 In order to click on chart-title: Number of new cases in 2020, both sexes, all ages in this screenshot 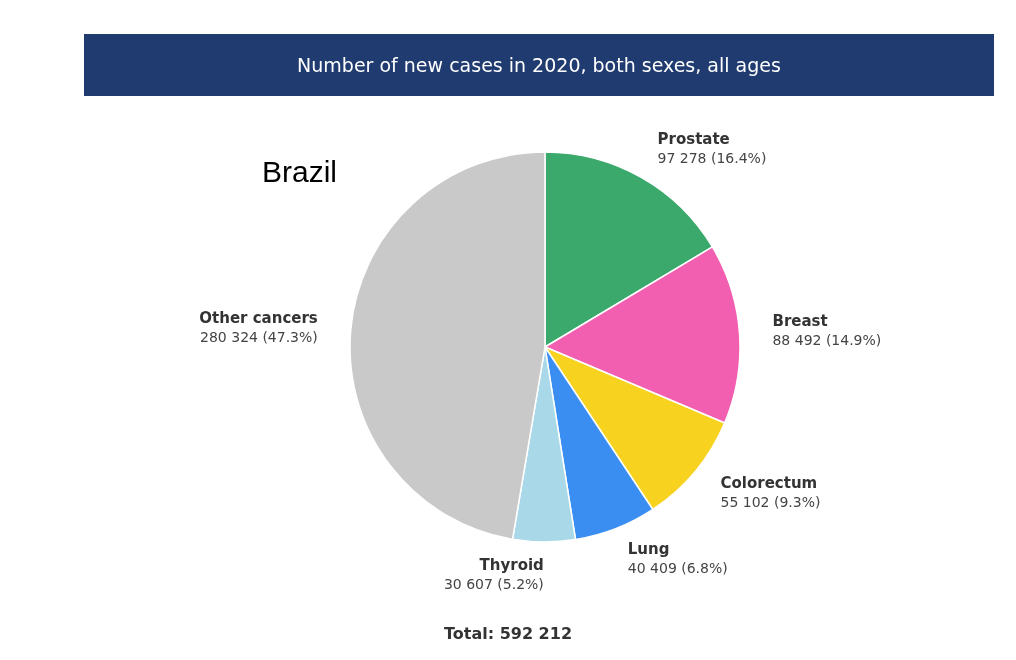, I will do `click(539, 65)`.